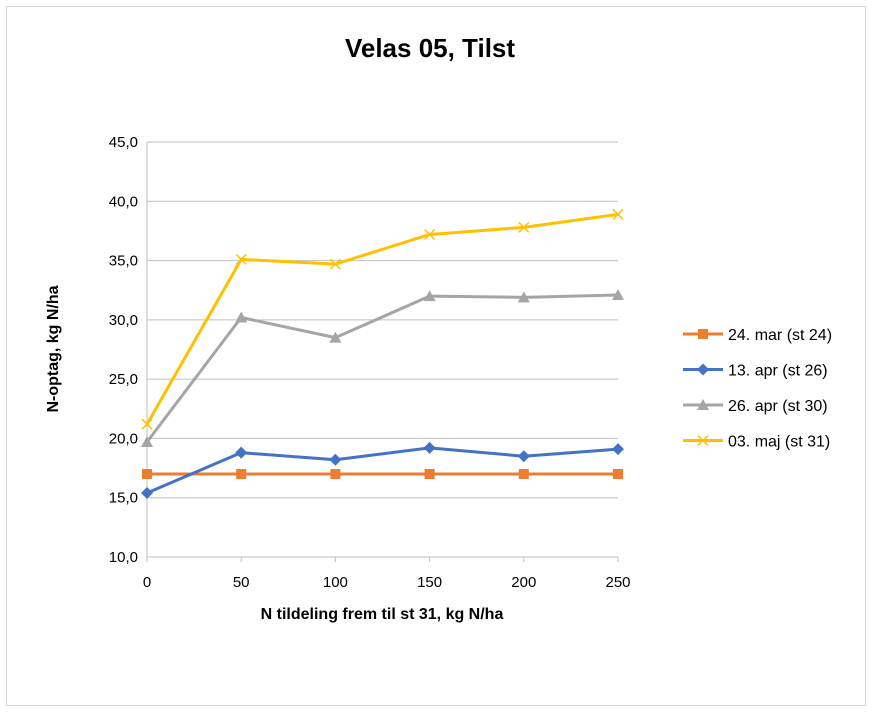  What do you see at coordinates (123, 201) in the screenshot?
I see `y-tick-label: 40,0` at bounding box center [123, 201].